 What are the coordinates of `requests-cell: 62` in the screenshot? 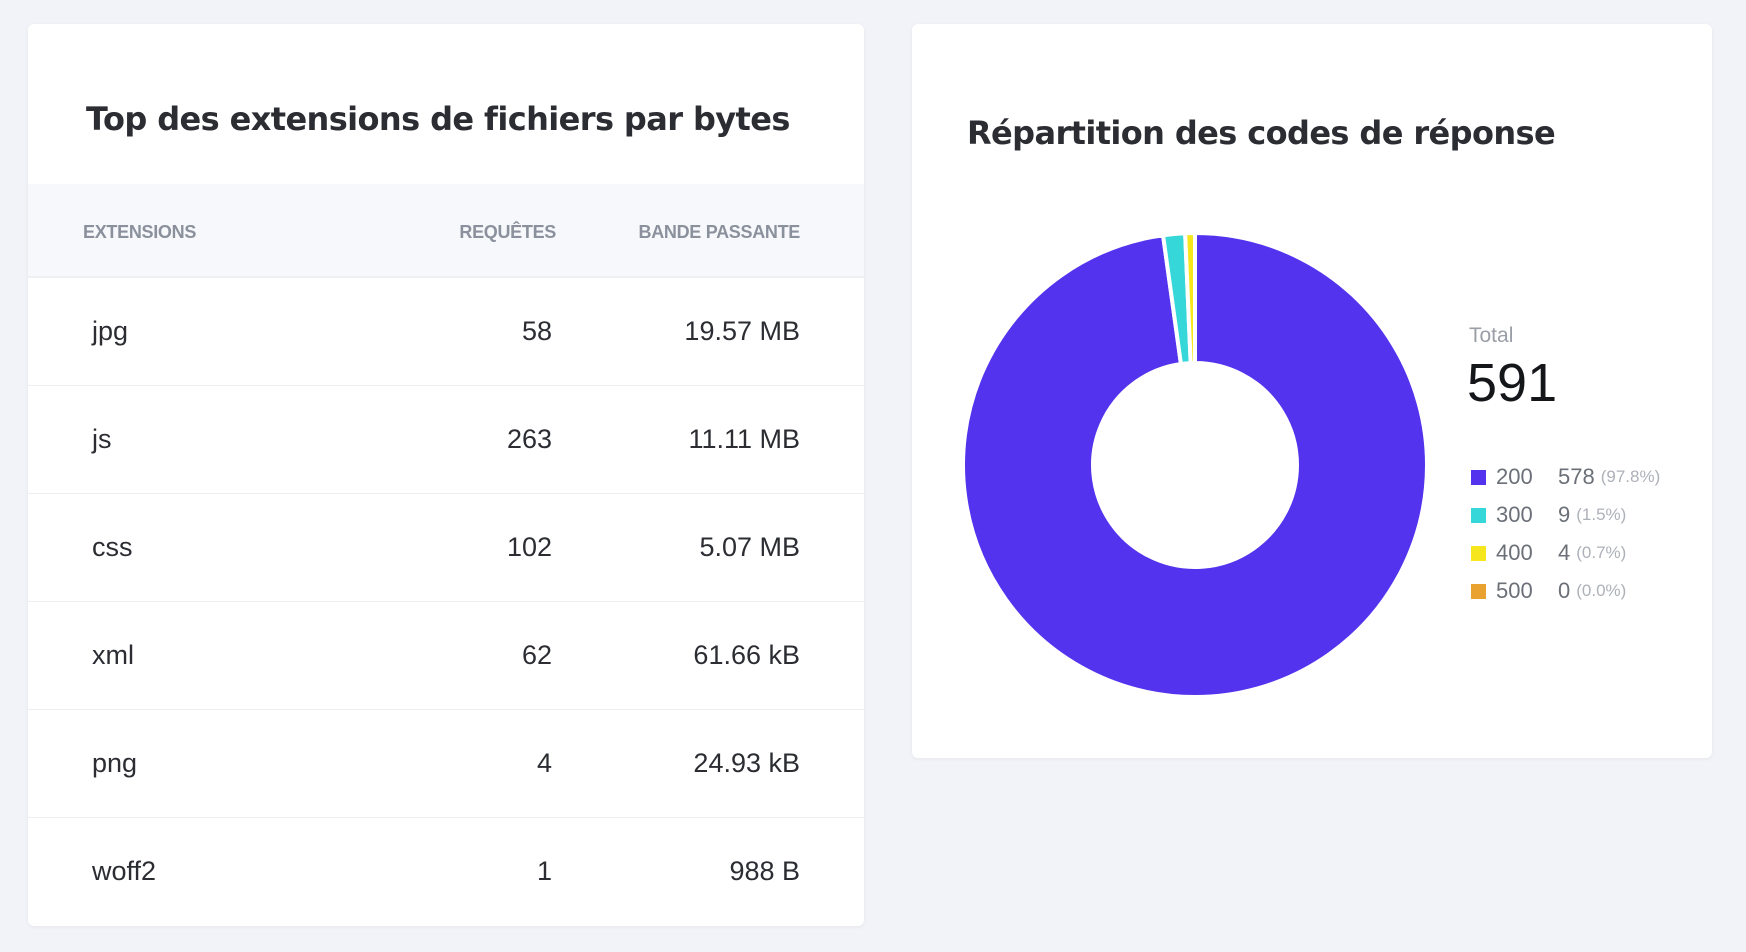 It's located at (536, 655).